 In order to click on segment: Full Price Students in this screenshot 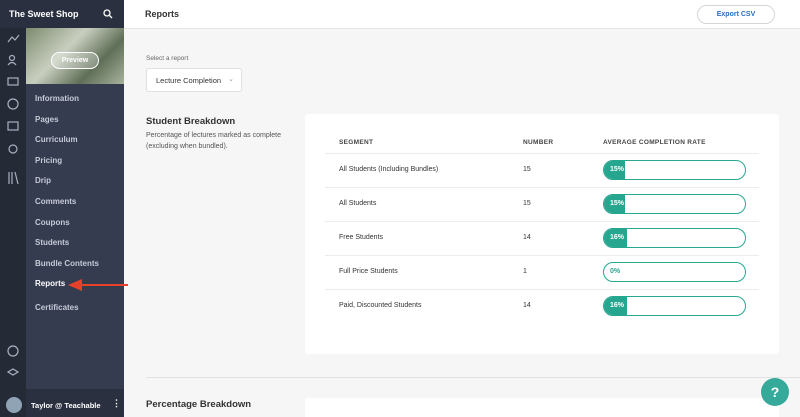, I will do `click(368, 271)`.